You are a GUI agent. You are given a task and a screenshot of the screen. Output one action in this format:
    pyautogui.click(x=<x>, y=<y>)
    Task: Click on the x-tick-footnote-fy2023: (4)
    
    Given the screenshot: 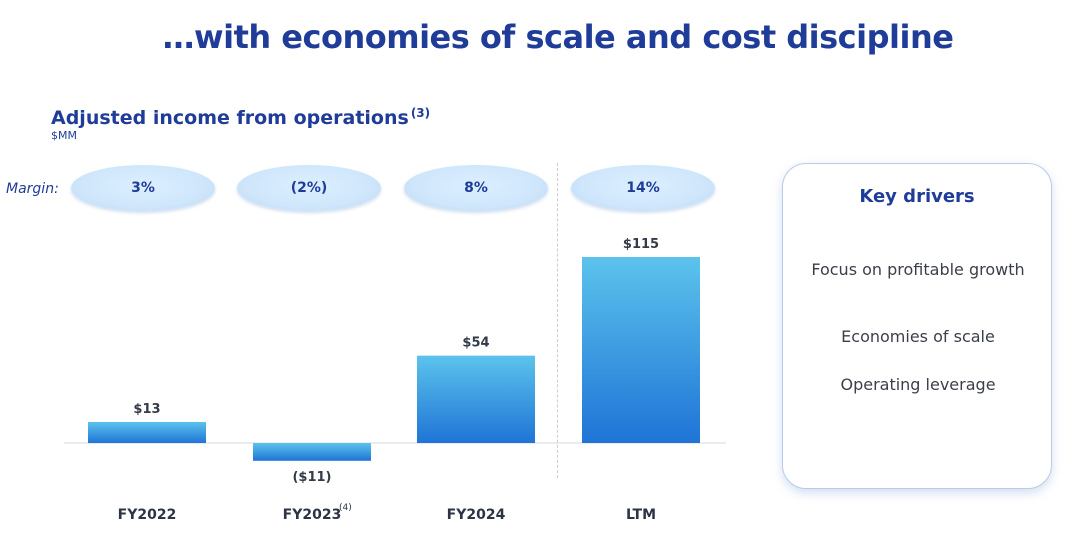 What is the action you would take?
    pyautogui.click(x=345, y=508)
    